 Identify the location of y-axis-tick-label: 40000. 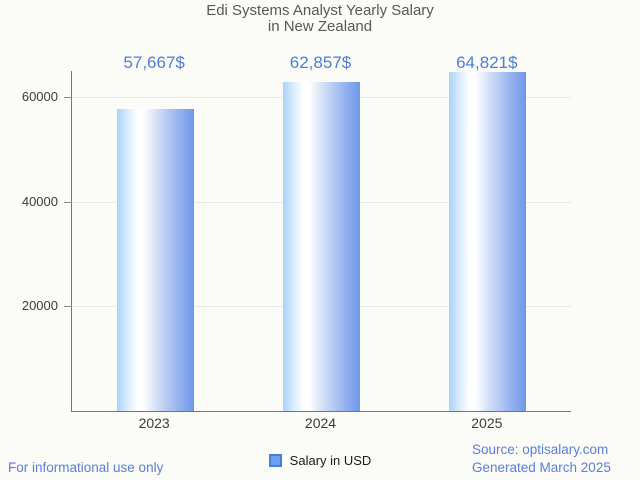
(39, 201).